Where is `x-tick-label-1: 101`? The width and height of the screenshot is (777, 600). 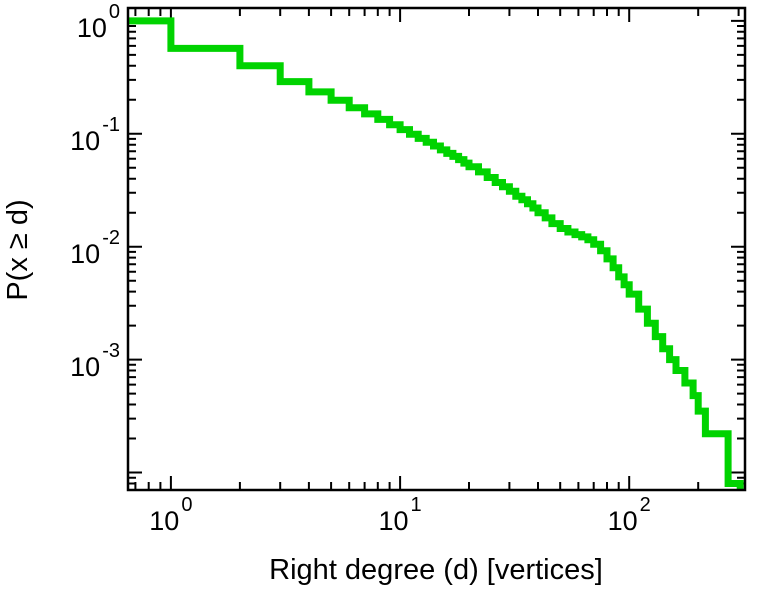
x-tick-label-1: 101 is located at coordinates (400, 515).